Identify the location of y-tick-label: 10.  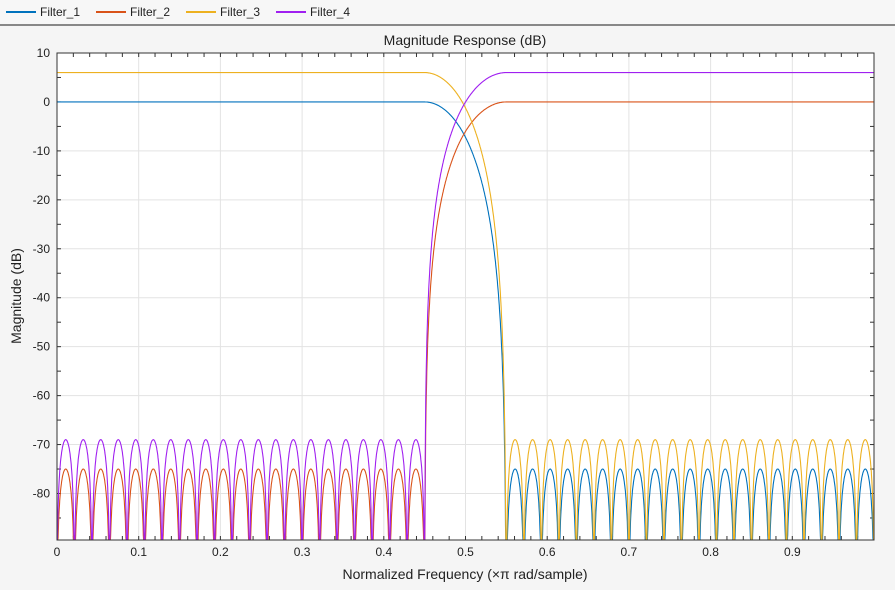
(44, 53).